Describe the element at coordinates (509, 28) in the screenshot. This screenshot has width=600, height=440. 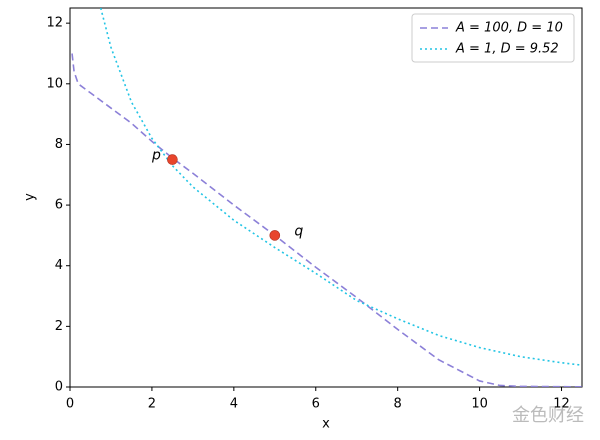
I see `legend-label: A = 100, D = 10` at that location.